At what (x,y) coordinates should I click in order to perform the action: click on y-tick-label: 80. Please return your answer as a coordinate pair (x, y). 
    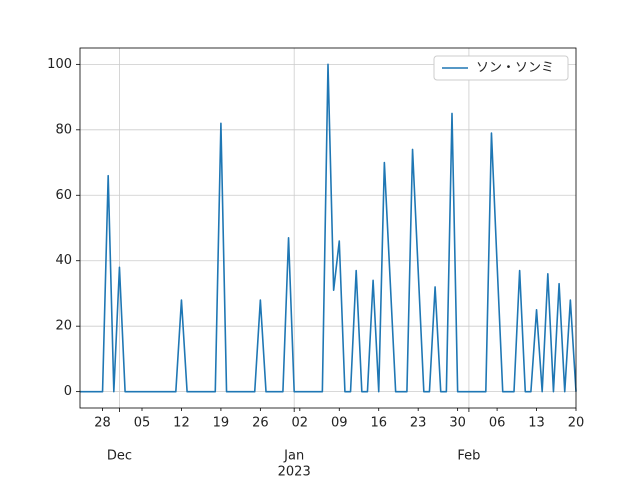
    Looking at the image, I should click on (63, 129).